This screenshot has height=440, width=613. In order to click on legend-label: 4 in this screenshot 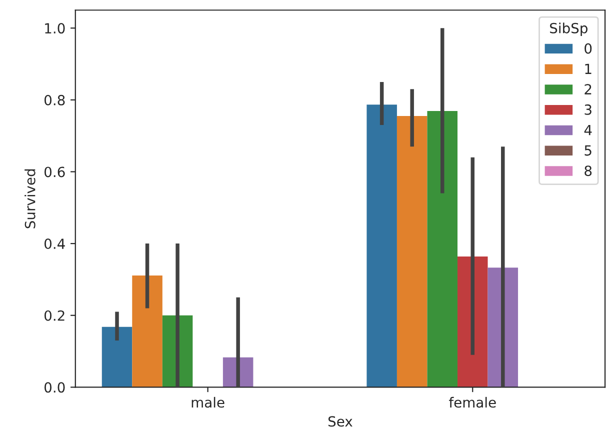, I will do `click(588, 130)`.